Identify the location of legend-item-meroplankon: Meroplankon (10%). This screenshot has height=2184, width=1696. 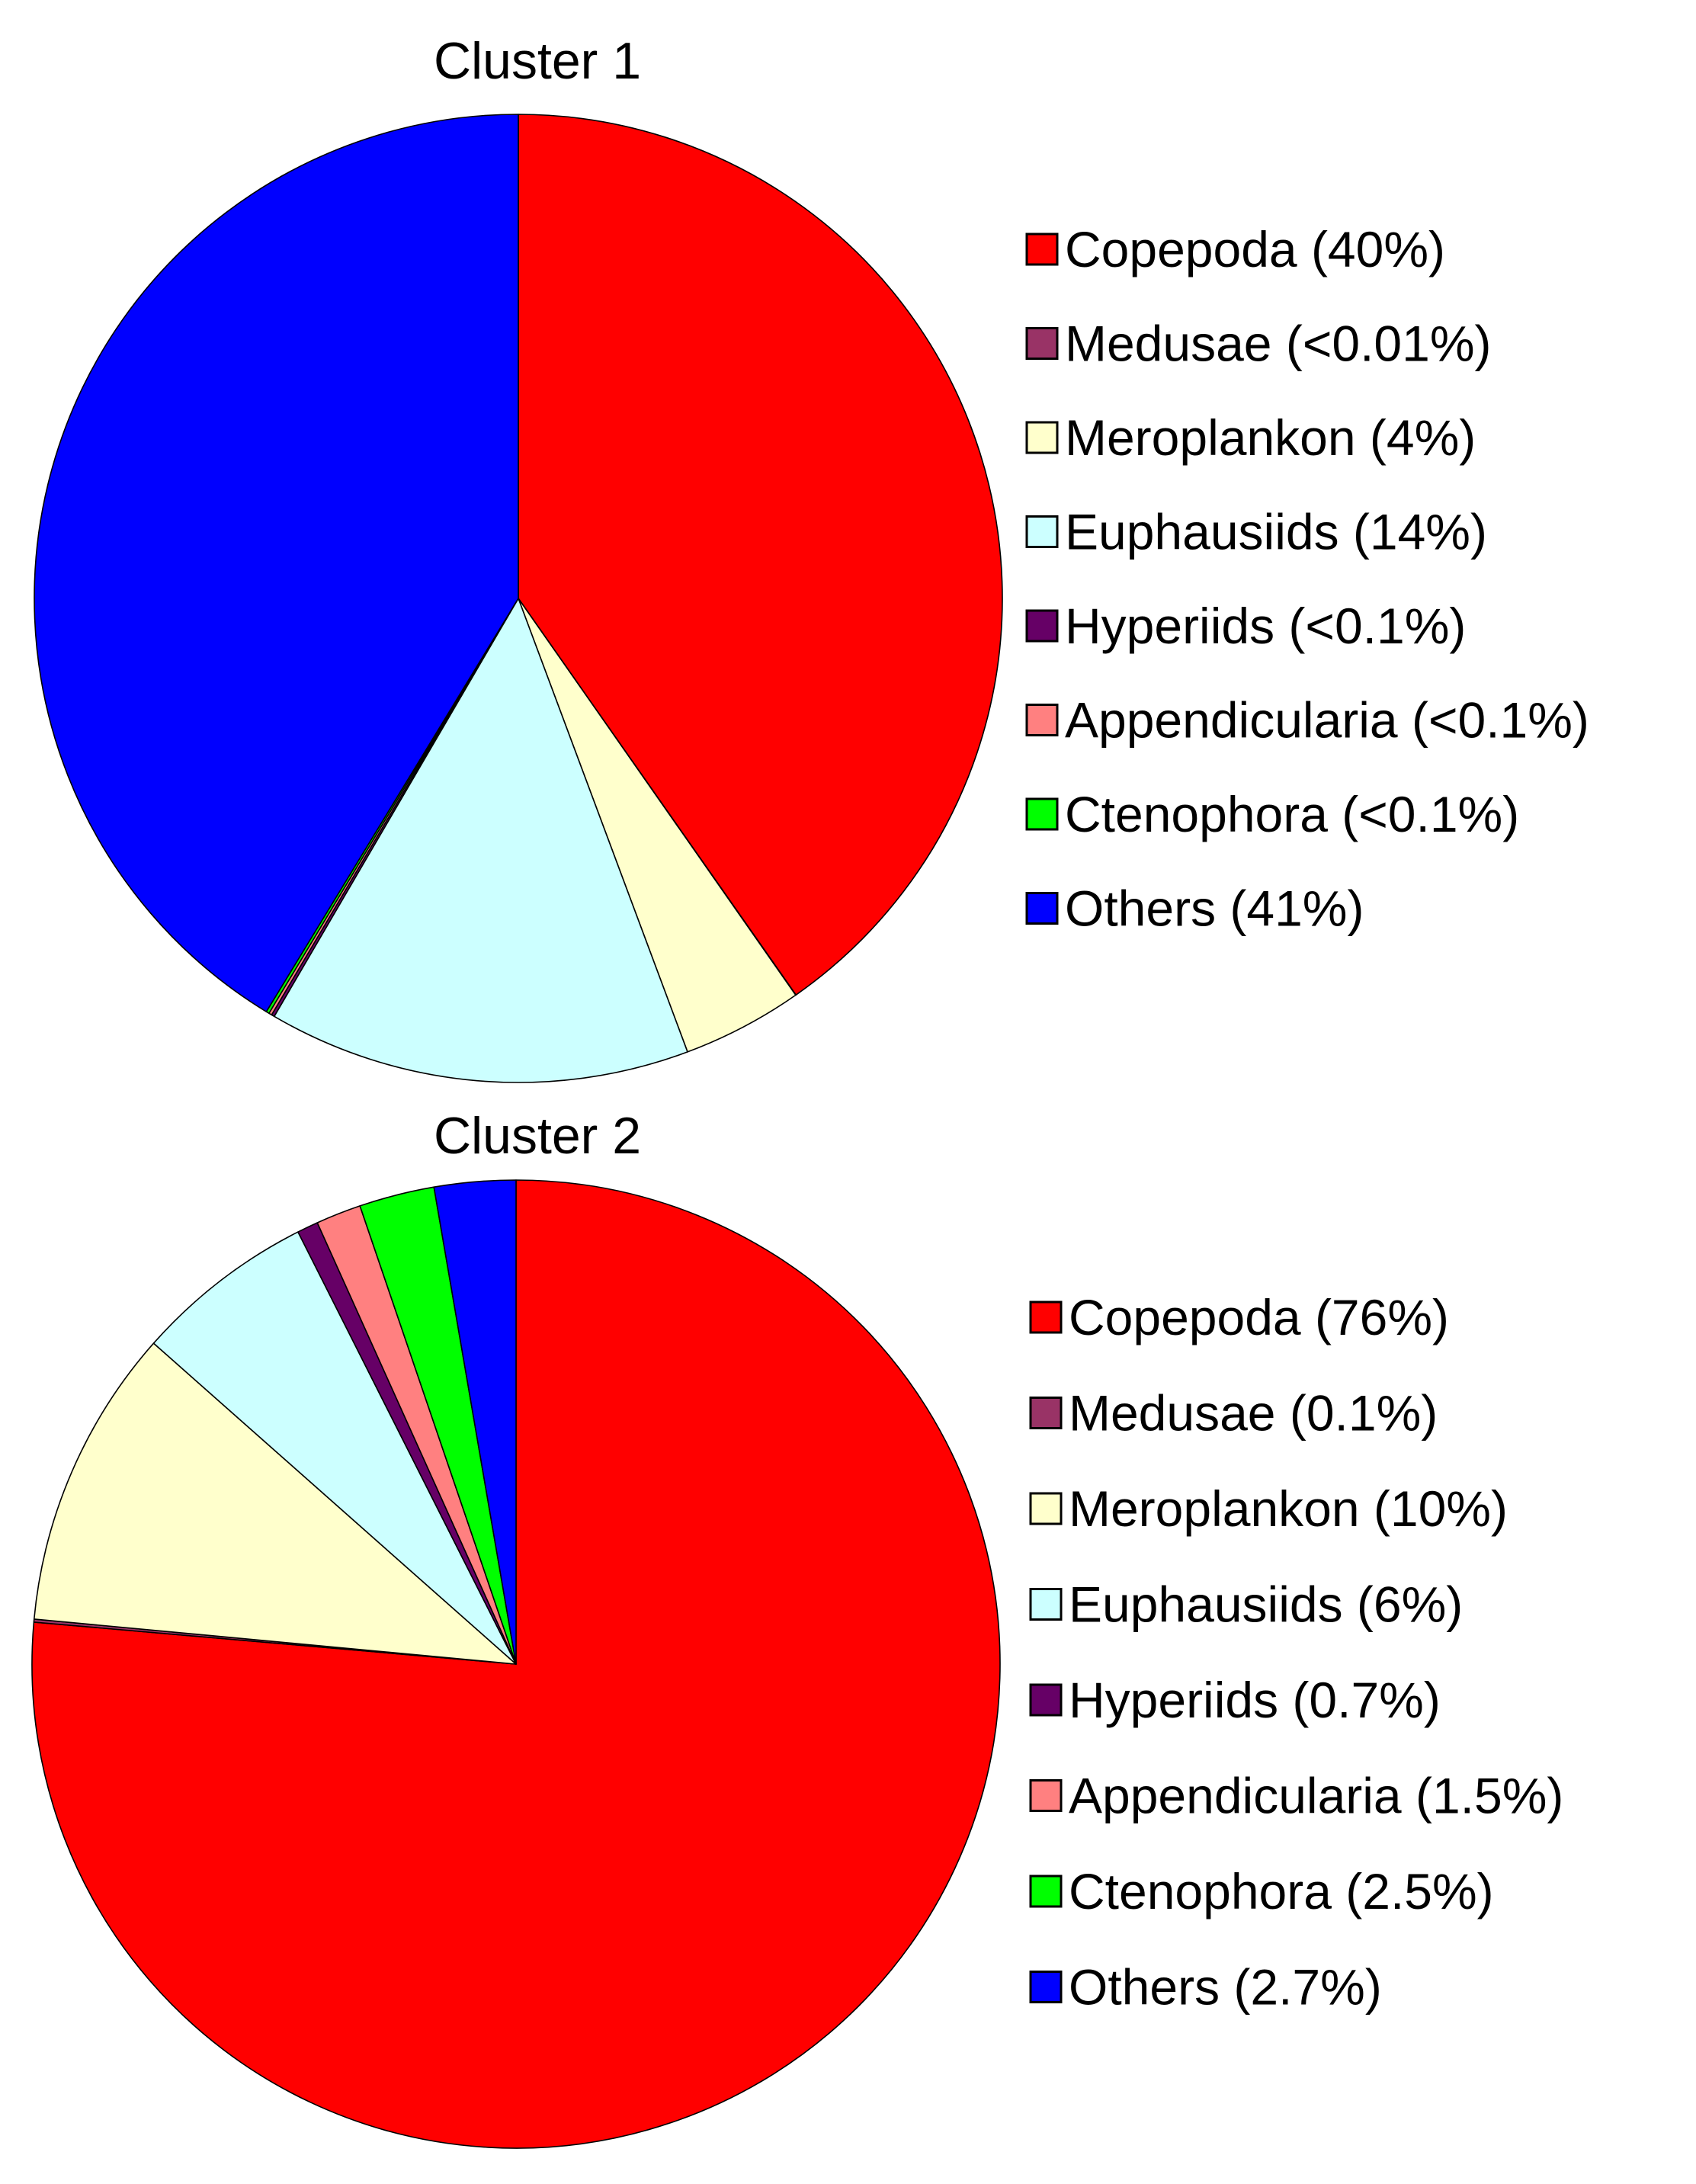
(1268, 1508).